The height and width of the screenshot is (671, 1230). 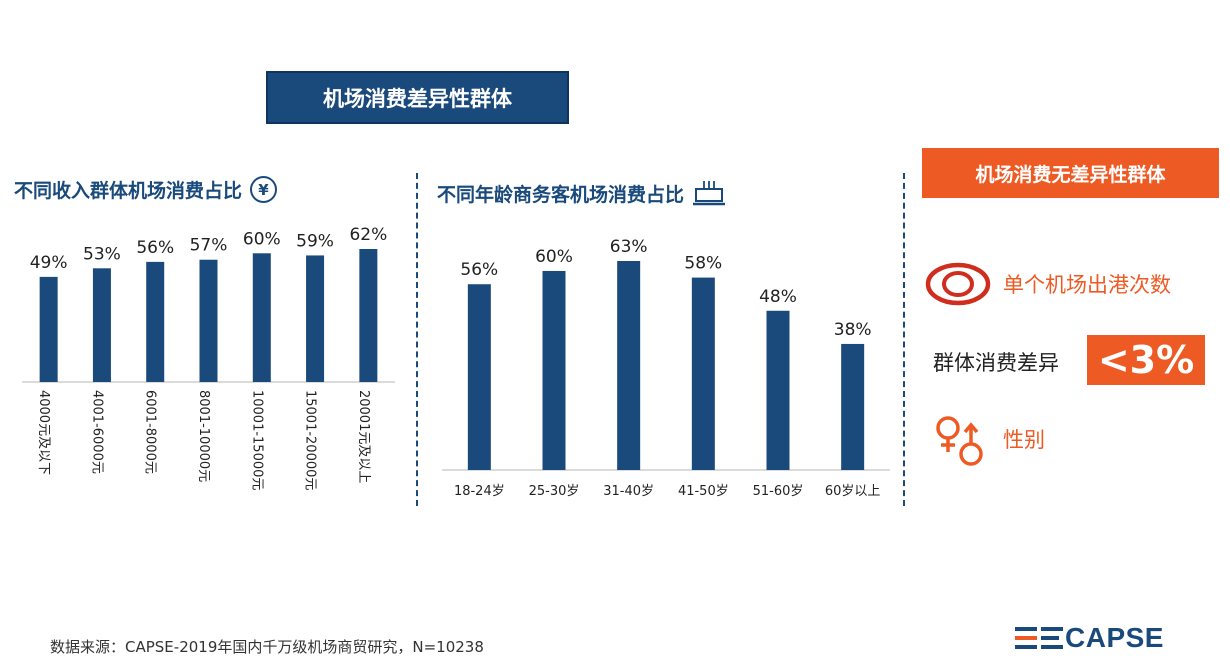 I want to click on category-label: 25-30岁, so click(x=554, y=491).